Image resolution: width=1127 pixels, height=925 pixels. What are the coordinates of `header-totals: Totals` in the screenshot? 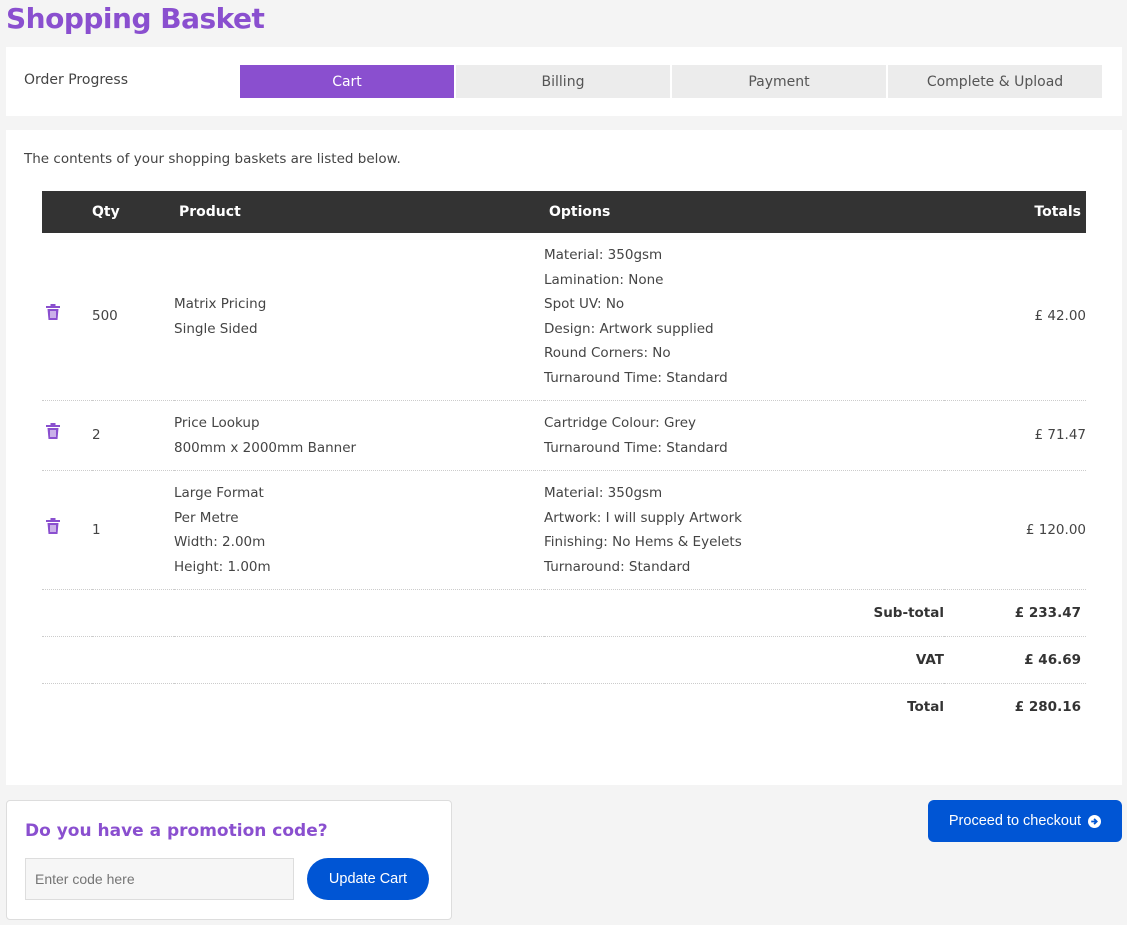 It's located at (1015, 212).